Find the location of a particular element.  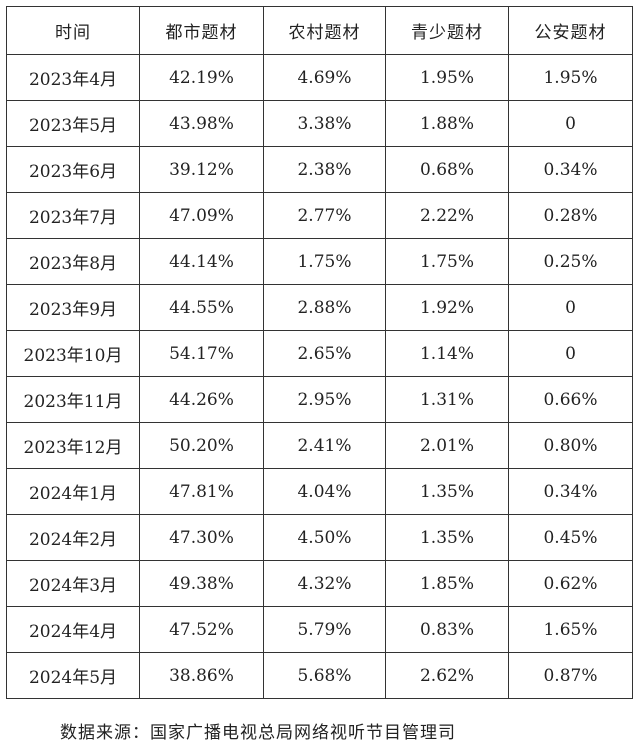

table-row: 2023年11月 44.26% 2.95% 1.31% 0.66% is located at coordinates (319, 399).